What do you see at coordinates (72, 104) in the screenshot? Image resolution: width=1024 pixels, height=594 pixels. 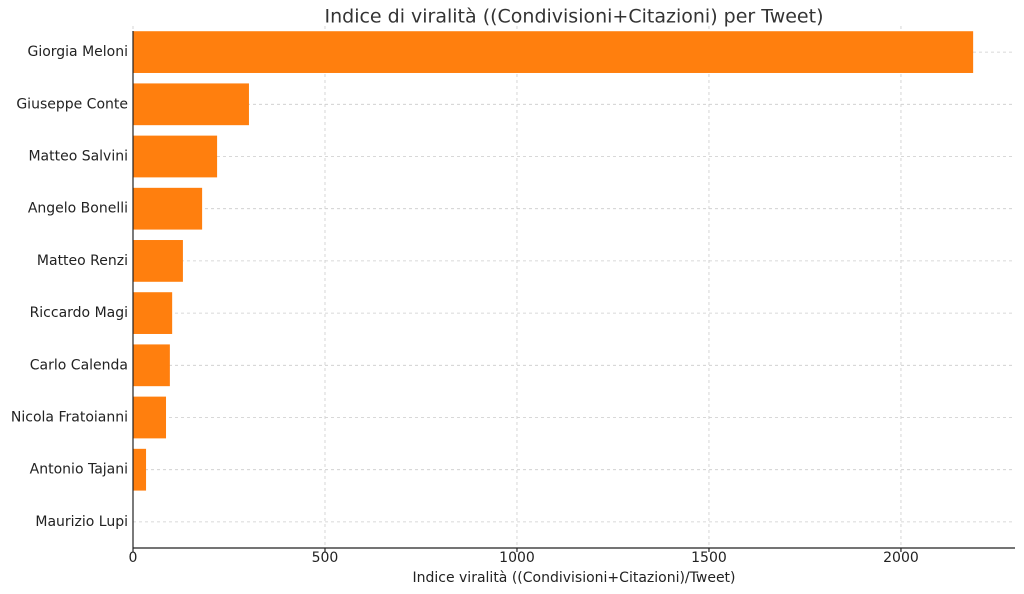 I see `y-tick-label: Giuseppe Conte` at bounding box center [72, 104].